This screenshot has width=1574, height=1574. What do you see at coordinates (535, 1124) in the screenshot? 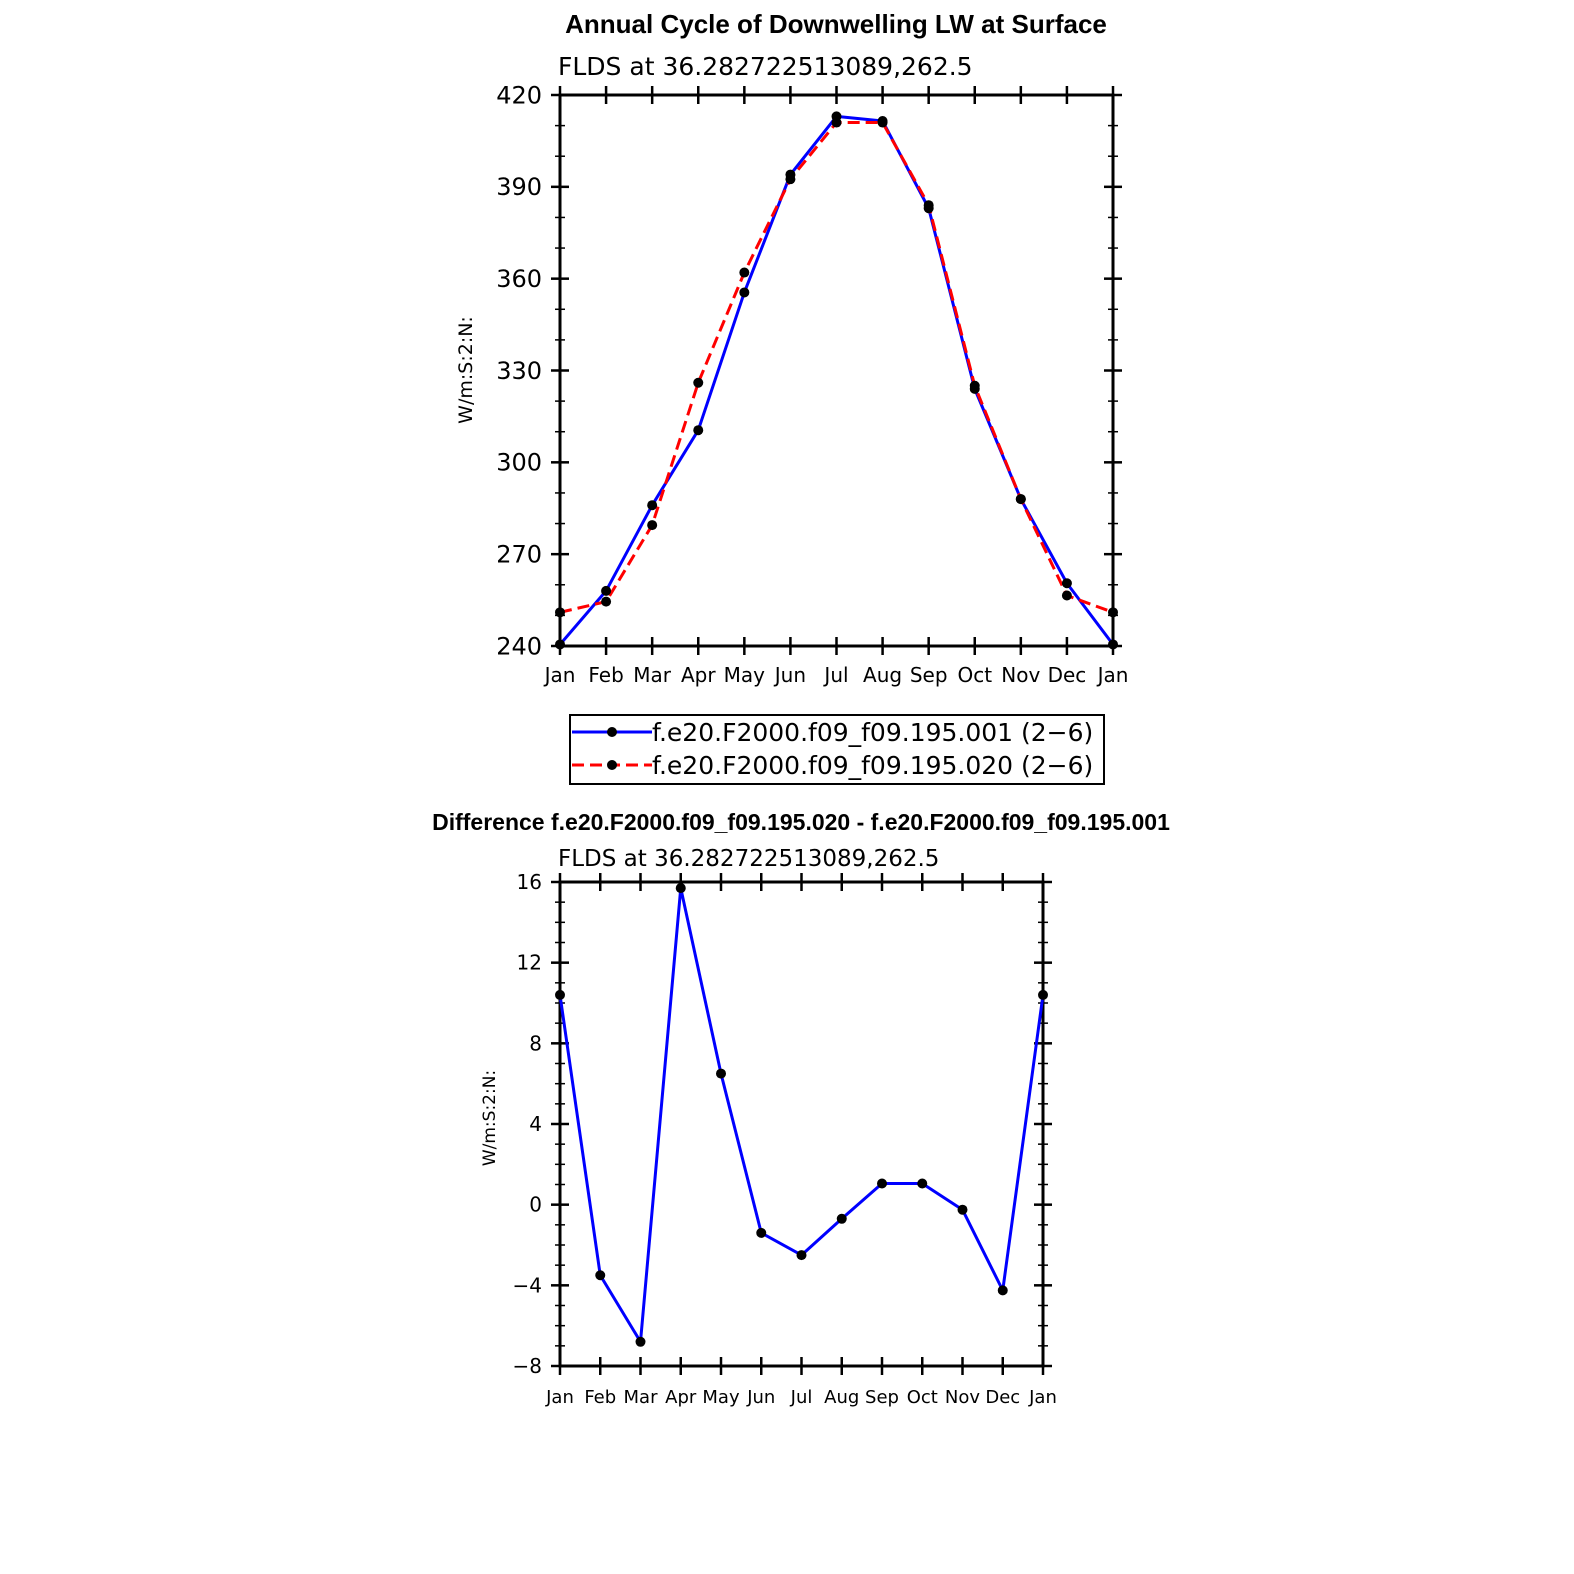
I see `chart2-y-tick-label: 4` at bounding box center [535, 1124].